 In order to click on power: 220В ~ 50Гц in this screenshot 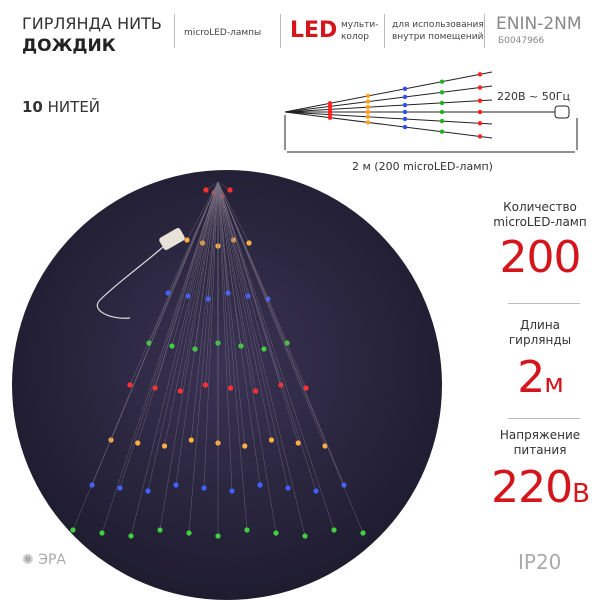, I will do `click(533, 96)`.